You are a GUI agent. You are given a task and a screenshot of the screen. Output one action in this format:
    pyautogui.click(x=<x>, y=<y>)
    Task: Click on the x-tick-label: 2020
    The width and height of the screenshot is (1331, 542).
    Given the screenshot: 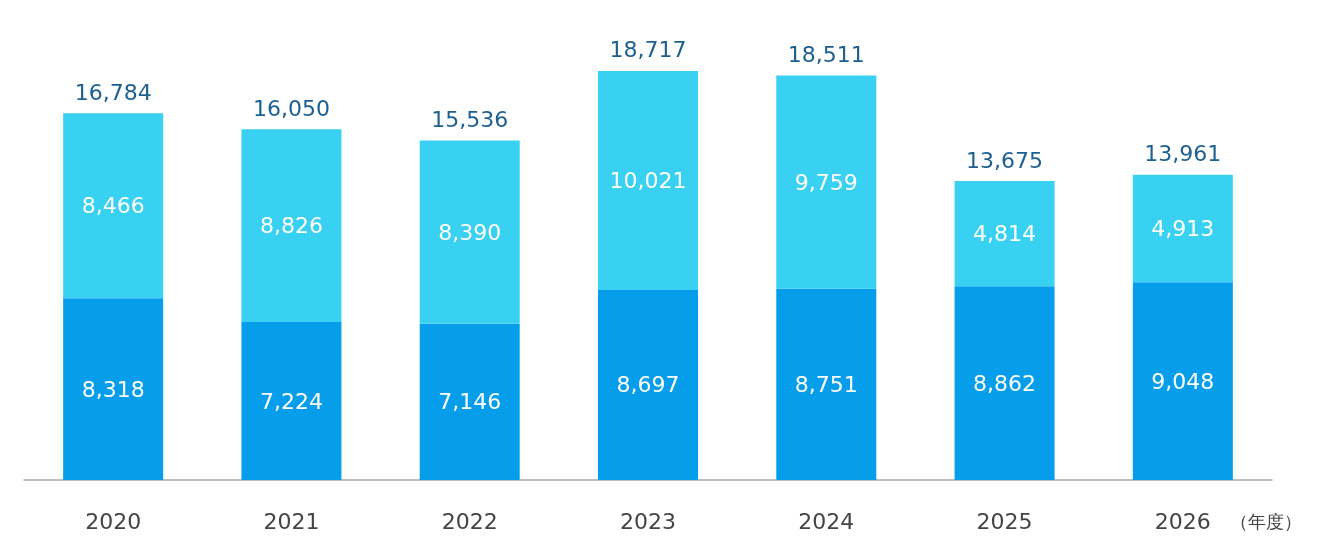 What is the action you would take?
    pyautogui.click(x=113, y=521)
    